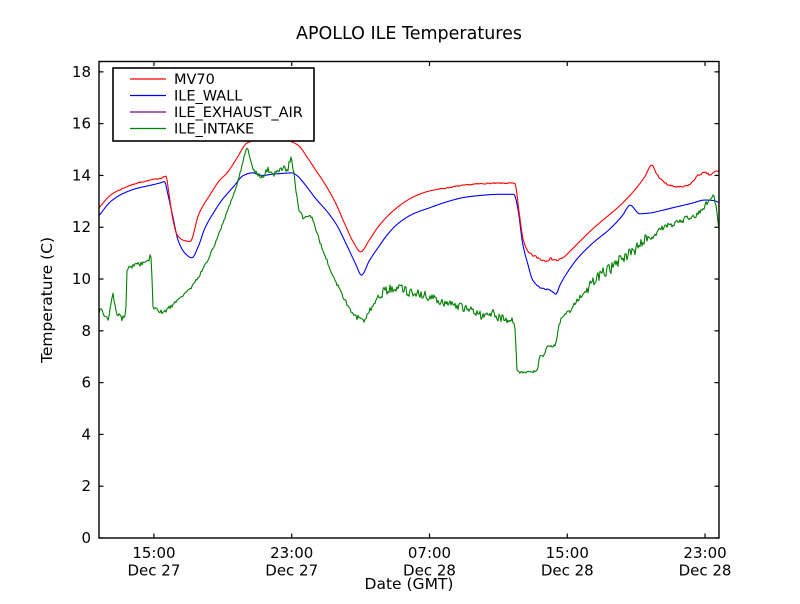 This screenshot has width=800, height=604. I want to click on y-tick-label: 12, so click(81, 227).